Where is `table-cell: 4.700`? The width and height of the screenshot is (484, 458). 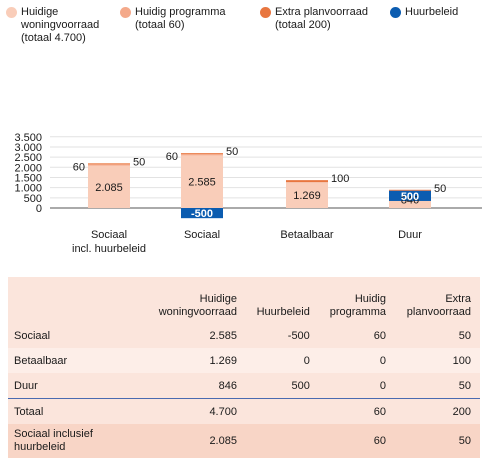
table-cell: 4.700 is located at coordinates (195, 411).